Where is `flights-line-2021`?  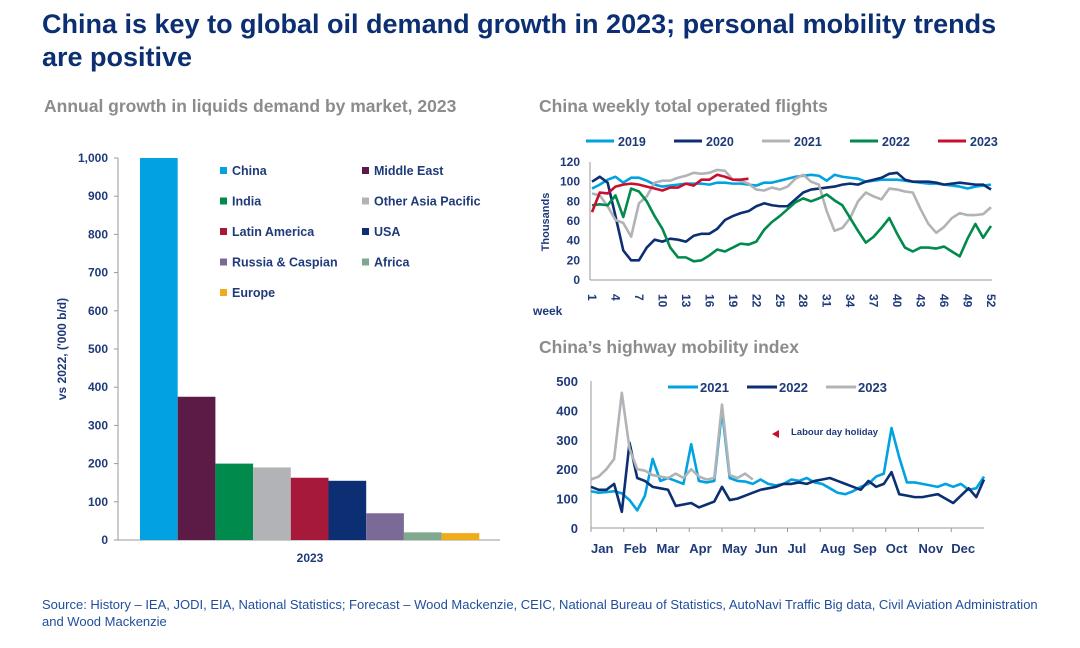 flights-line-2021 is located at coordinates (791, 203).